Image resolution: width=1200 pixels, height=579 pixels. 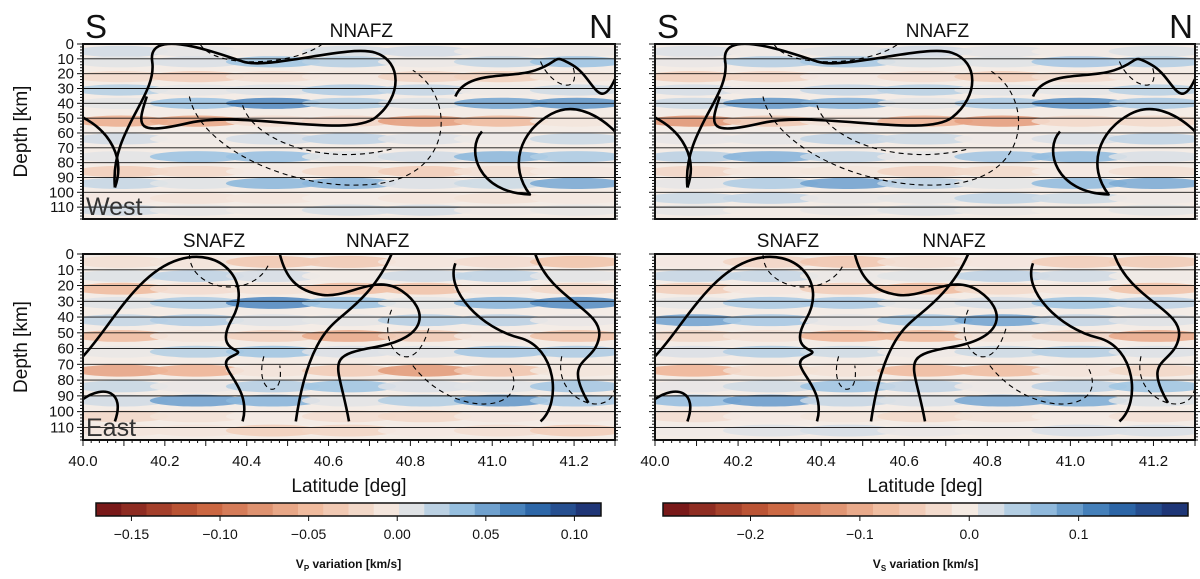 What do you see at coordinates (132, 534) in the screenshot?
I see `colorbar-tick-label: −0.15` at bounding box center [132, 534].